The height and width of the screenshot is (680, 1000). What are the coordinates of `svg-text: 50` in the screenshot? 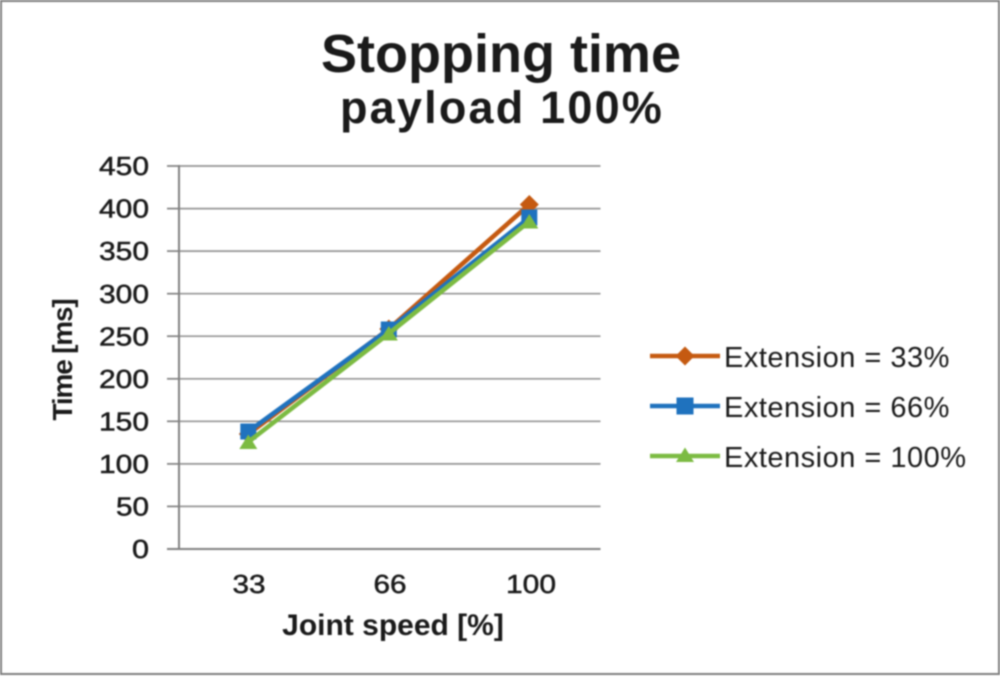 It's located at (132, 507).